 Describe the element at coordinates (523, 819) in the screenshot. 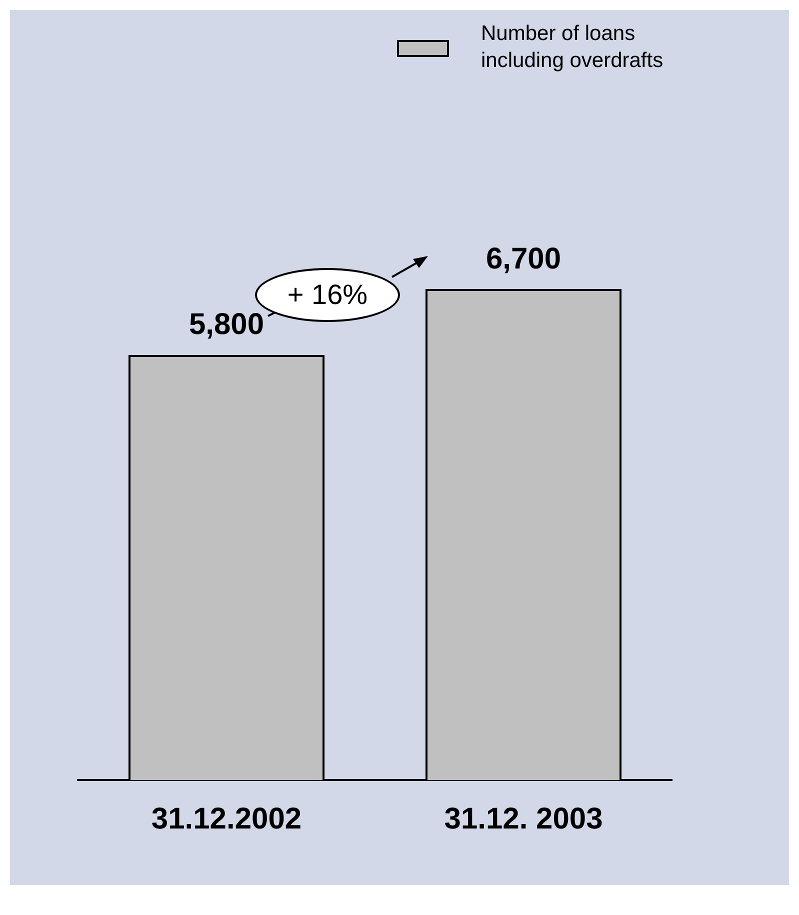

I see `x-tick-label: 31.12. 2003` at that location.